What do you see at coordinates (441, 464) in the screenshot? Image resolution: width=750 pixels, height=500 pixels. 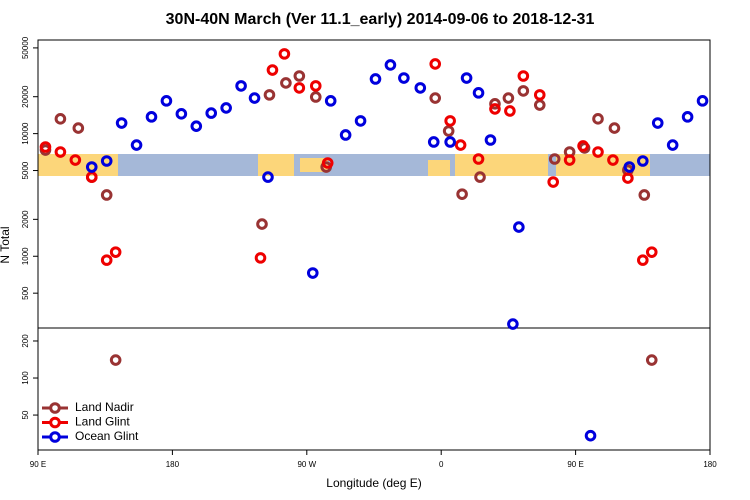 I see `x-tick-label: 0` at bounding box center [441, 464].